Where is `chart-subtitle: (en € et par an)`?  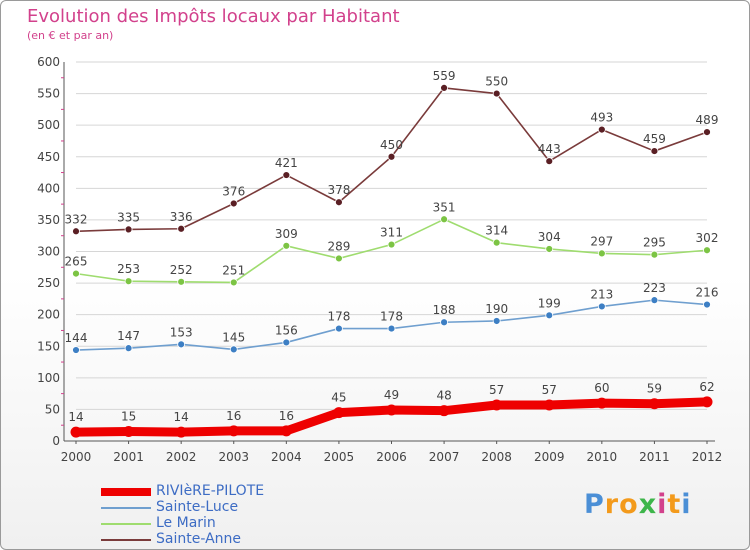
chart-subtitle: (en € et par an) is located at coordinates (70, 35).